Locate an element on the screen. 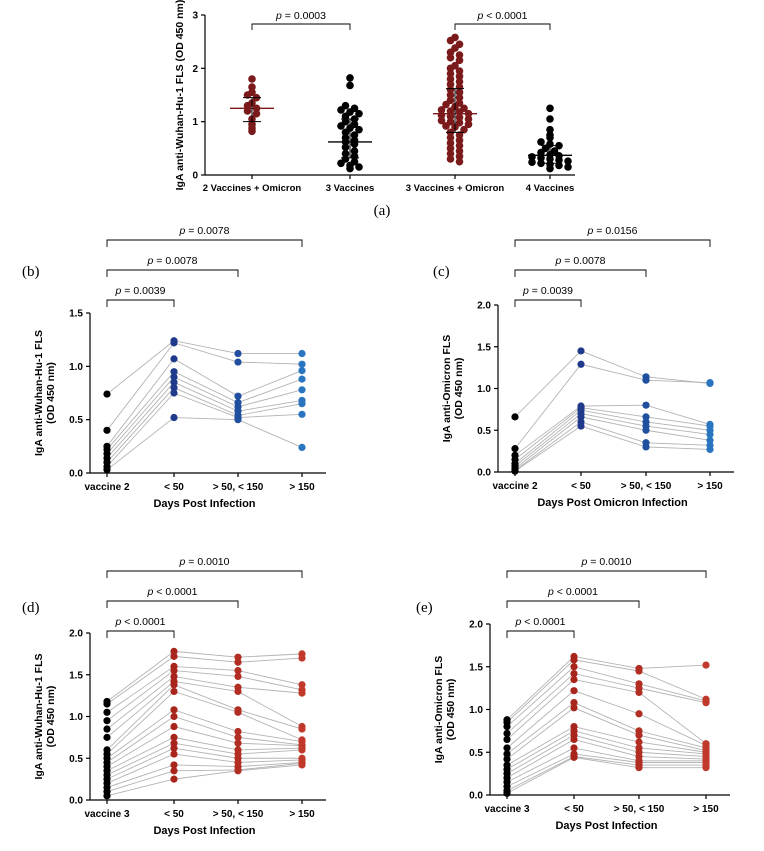 This screenshot has width=764, height=851. panel-label: (a) is located at coordinates (382, 211).